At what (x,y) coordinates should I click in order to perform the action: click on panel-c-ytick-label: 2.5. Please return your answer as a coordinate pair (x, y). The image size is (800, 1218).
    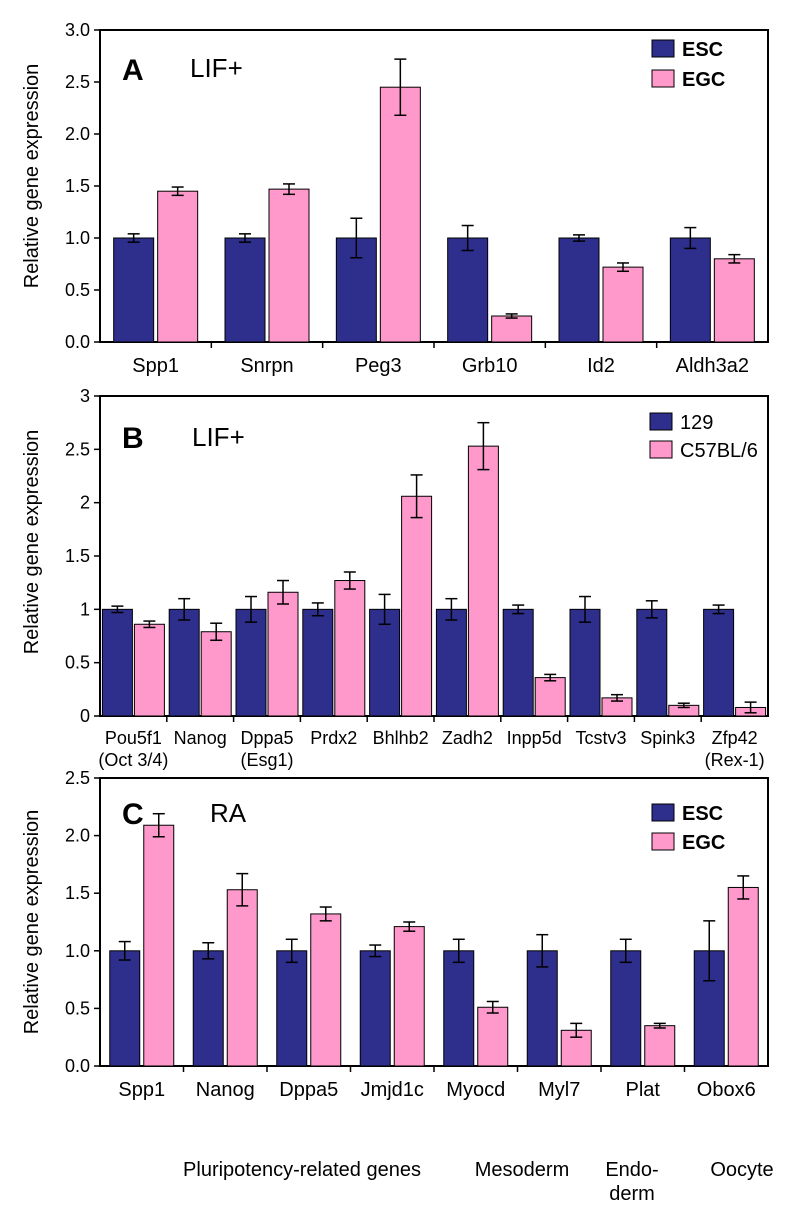
    Looking at the image, I should click on (77, 778).